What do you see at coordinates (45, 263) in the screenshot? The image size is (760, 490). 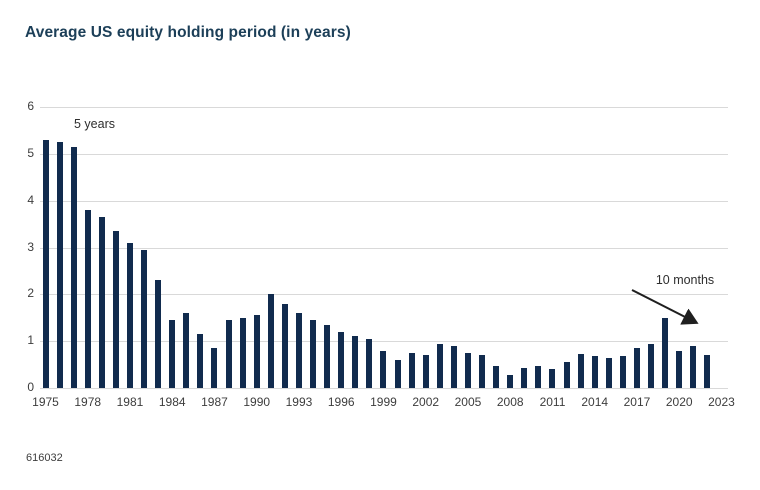 I see `bar-1975` at bounding box center [45, 263].